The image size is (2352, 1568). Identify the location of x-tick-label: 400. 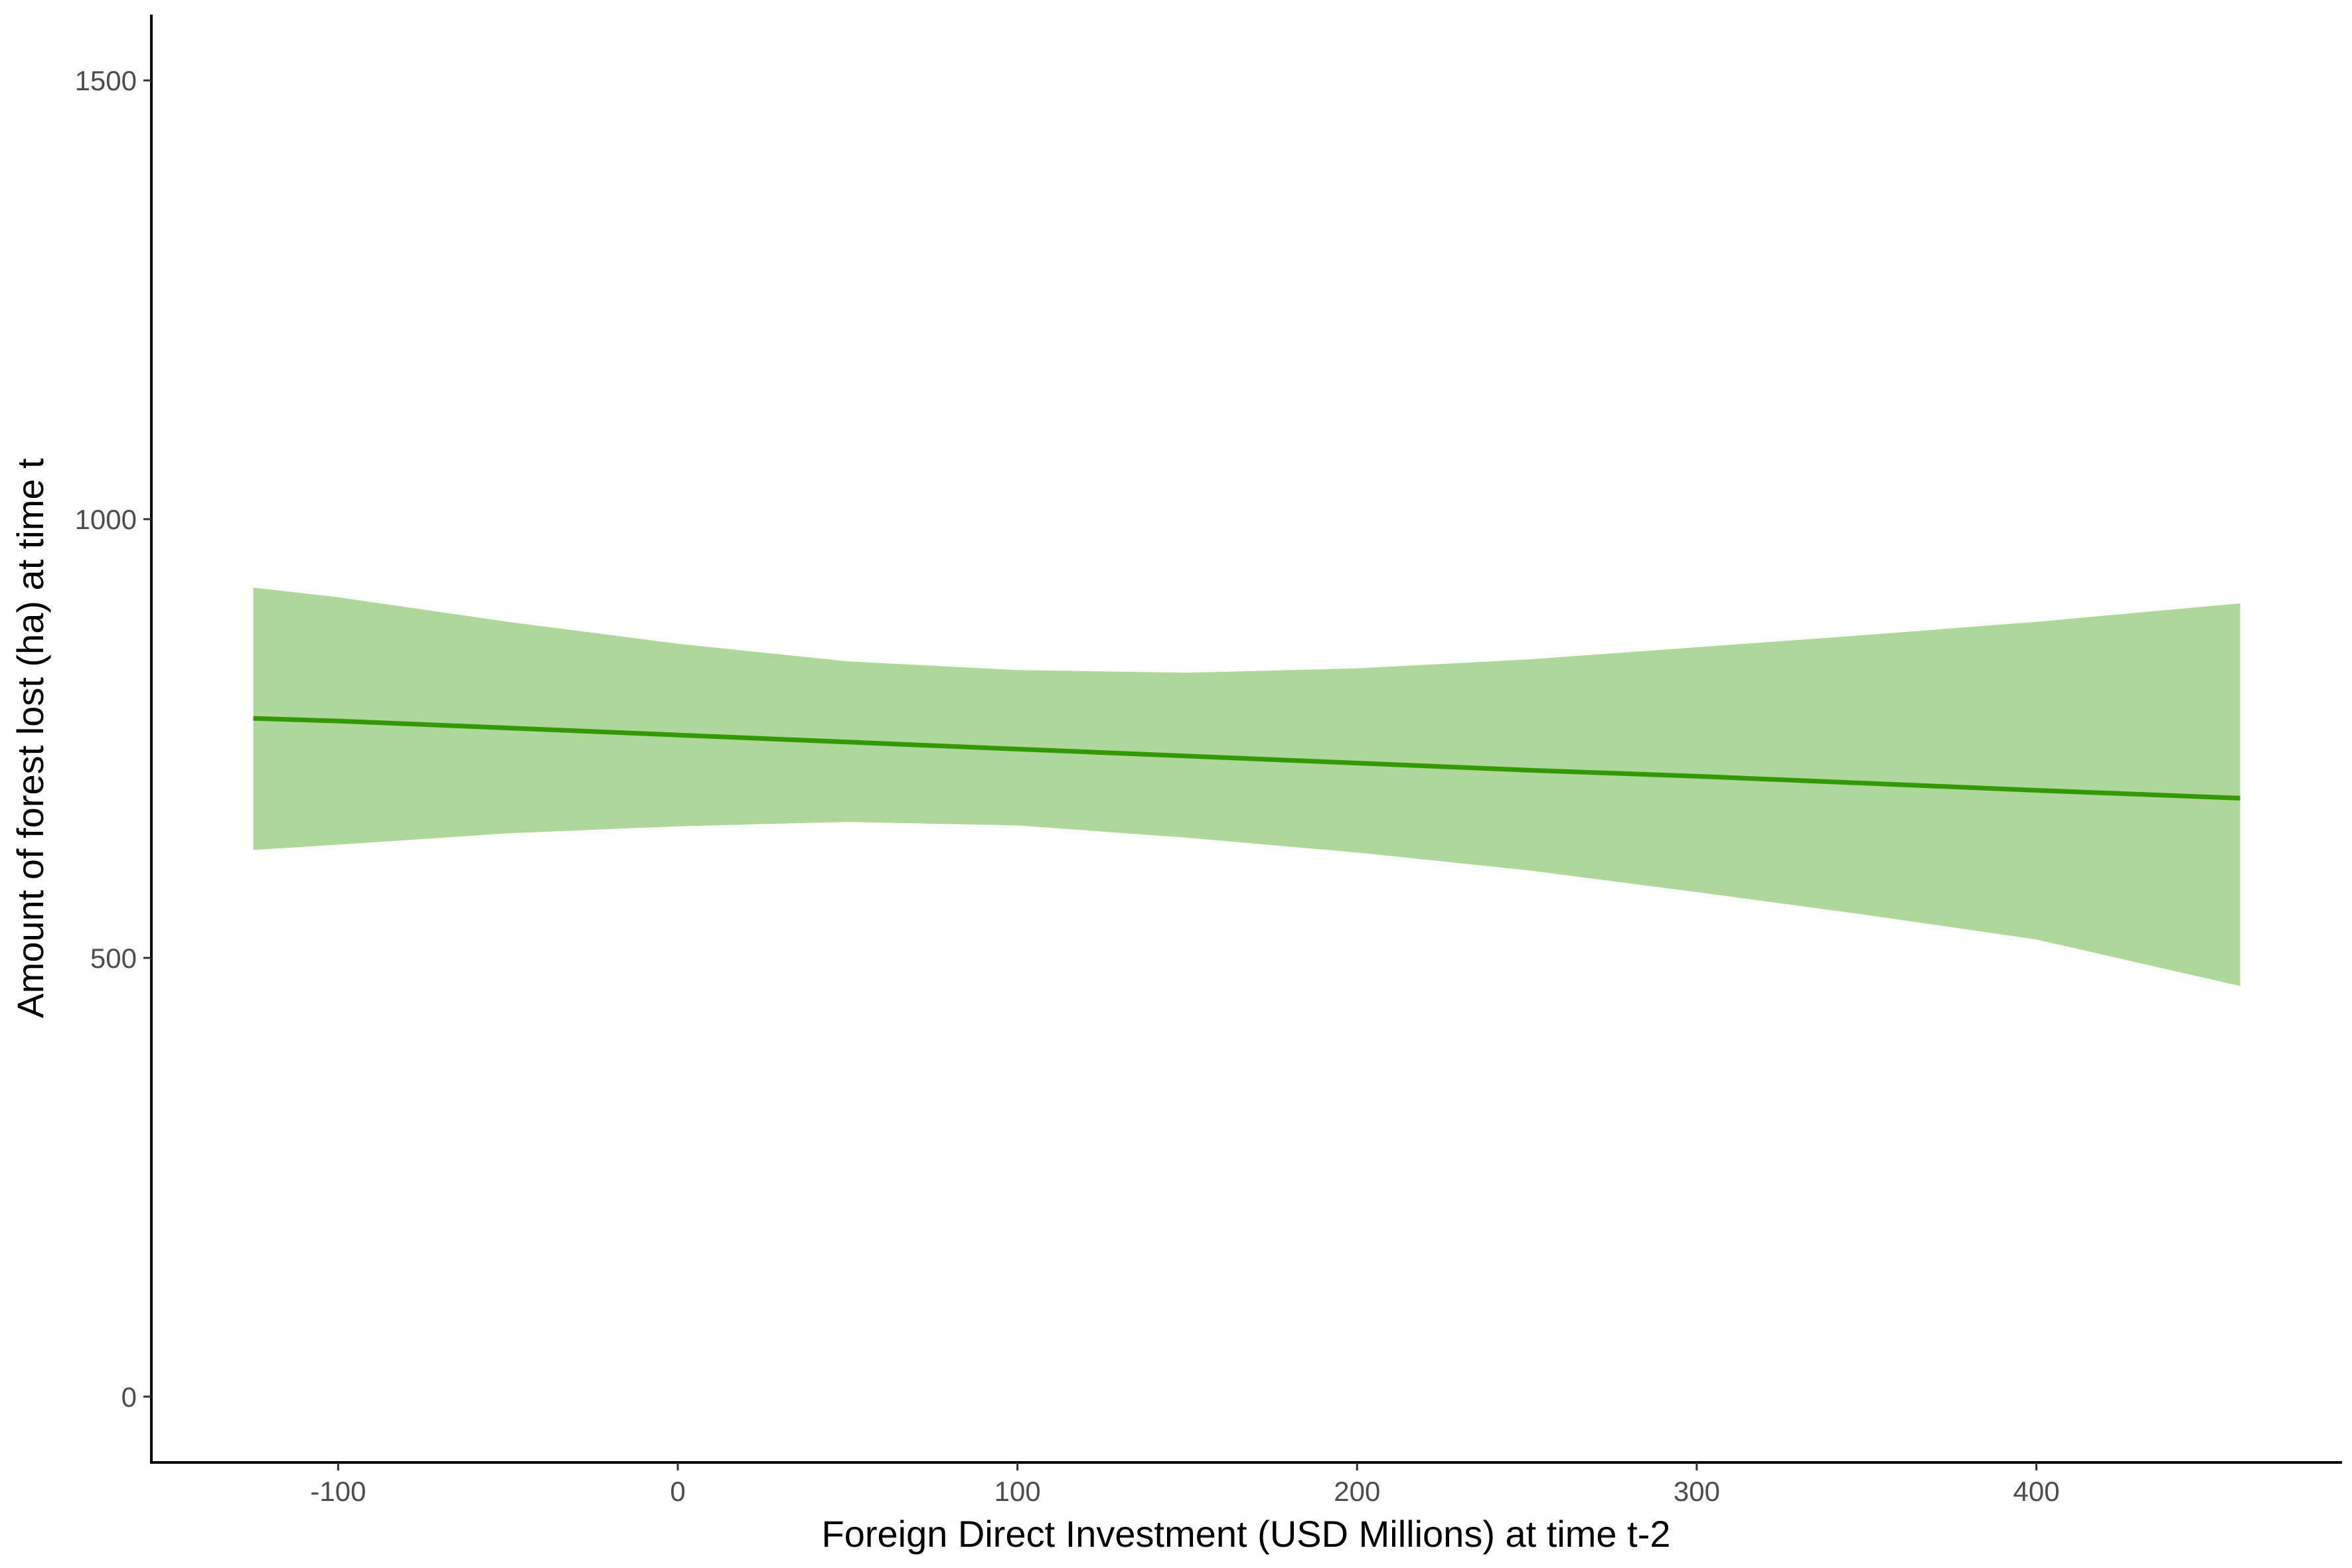
(2036, 1491).